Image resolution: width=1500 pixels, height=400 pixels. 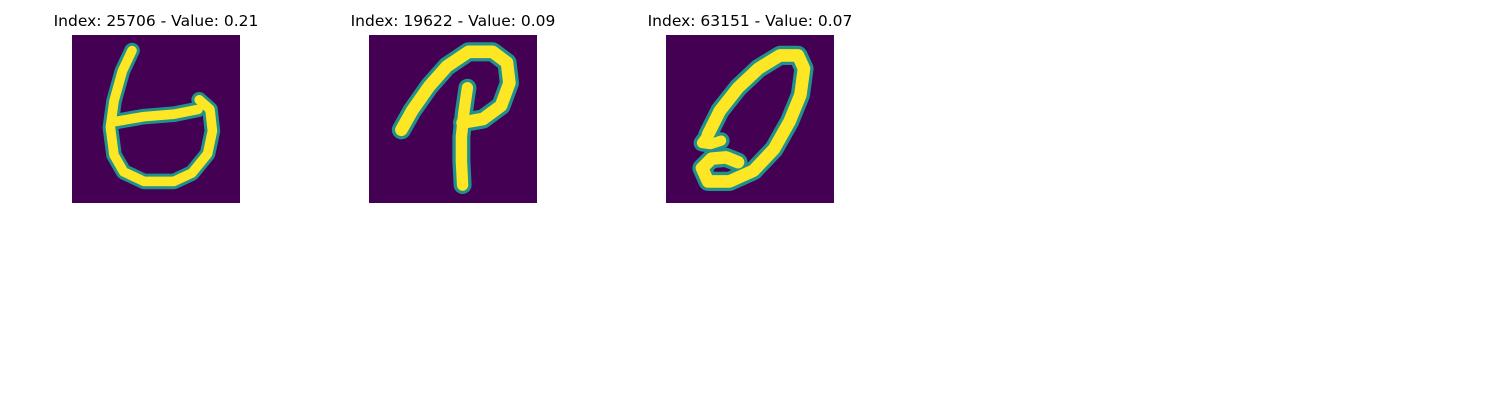 I want to click on panel-title: Index: 63151 - Value: 0.07, so click(x=750, y=21).